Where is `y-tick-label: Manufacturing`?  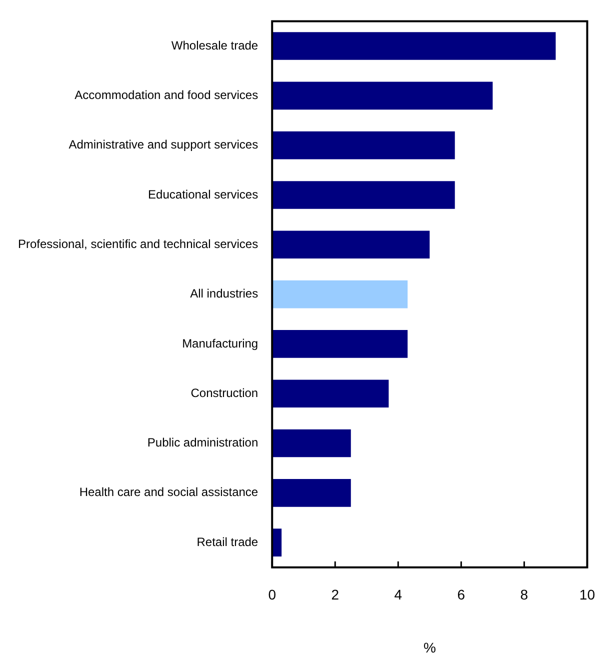
y-tick-label: Manufacturing is located at coordinates (220, 343).